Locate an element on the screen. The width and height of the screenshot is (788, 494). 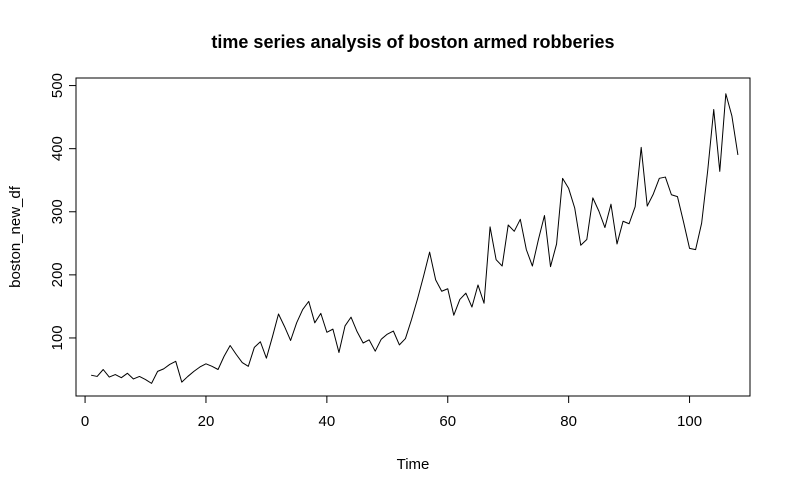
y-tick-label: 500 is located at coordinates (57, 85).